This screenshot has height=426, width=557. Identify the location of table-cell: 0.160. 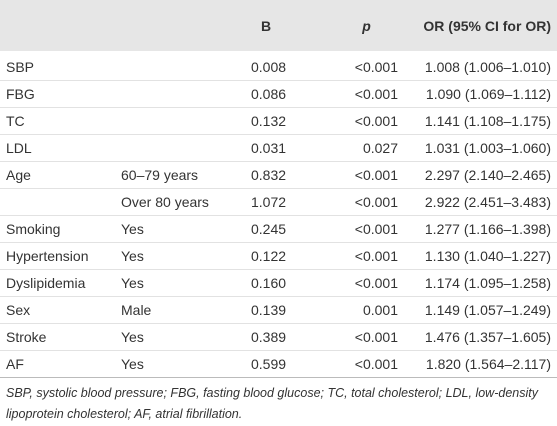
(280, 283).